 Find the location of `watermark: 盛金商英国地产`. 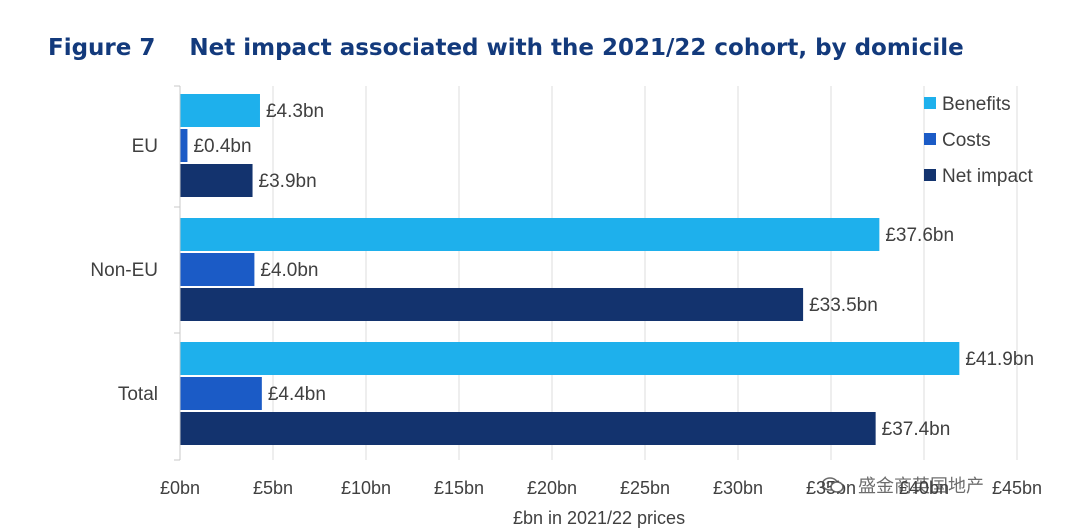

watermark: 盛金商英国地产 is located at coordinates (903, 485).